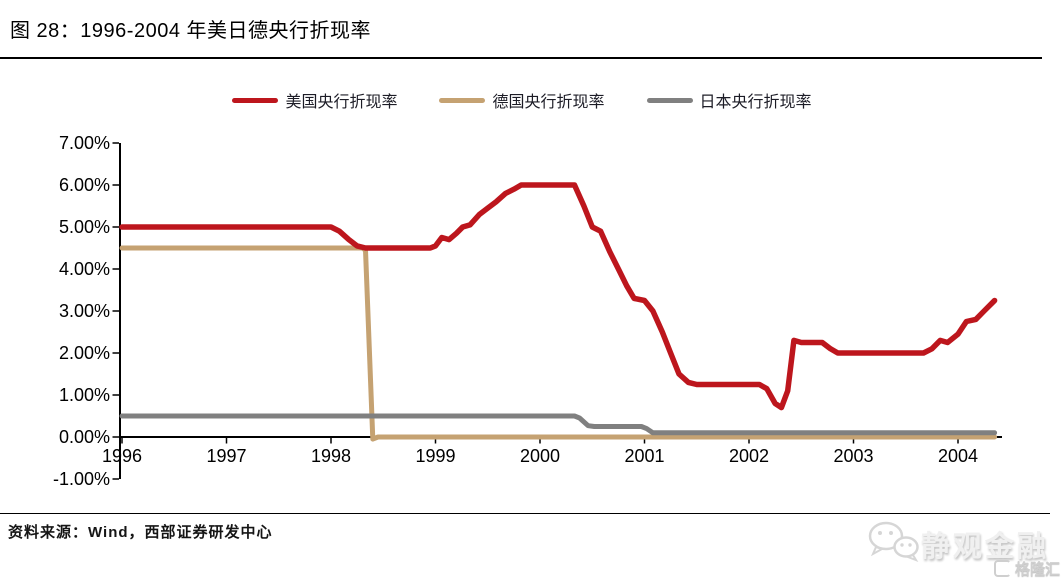 The width and height of the screenshot is (1064, 586). I want to click on page-title: 图 28：1996-2004 年美日德央行折现率, so click(191, 31).